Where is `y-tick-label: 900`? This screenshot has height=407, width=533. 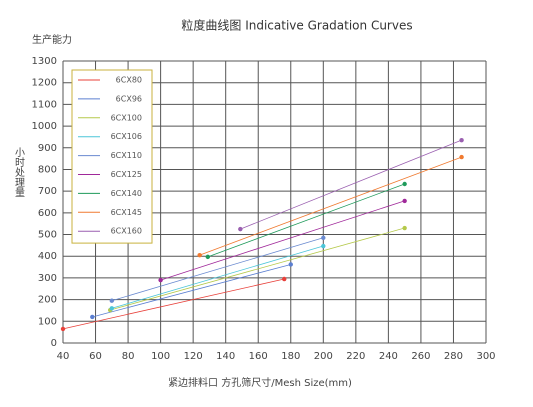
y-tick-label: 900 is located at coordinates (47, 148).